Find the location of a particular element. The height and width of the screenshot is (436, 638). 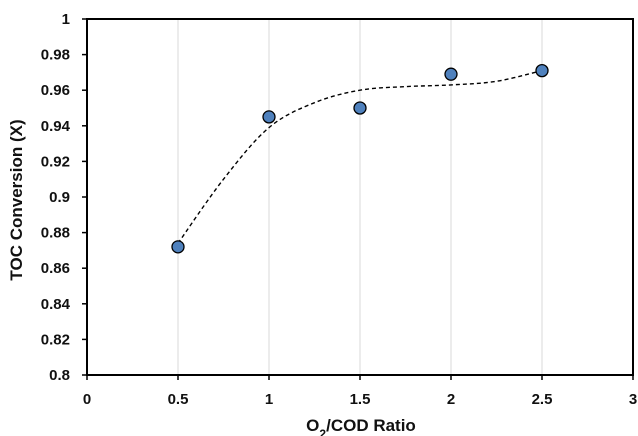

x-tick-label: 0.5 is located at coordinates (178, 399).